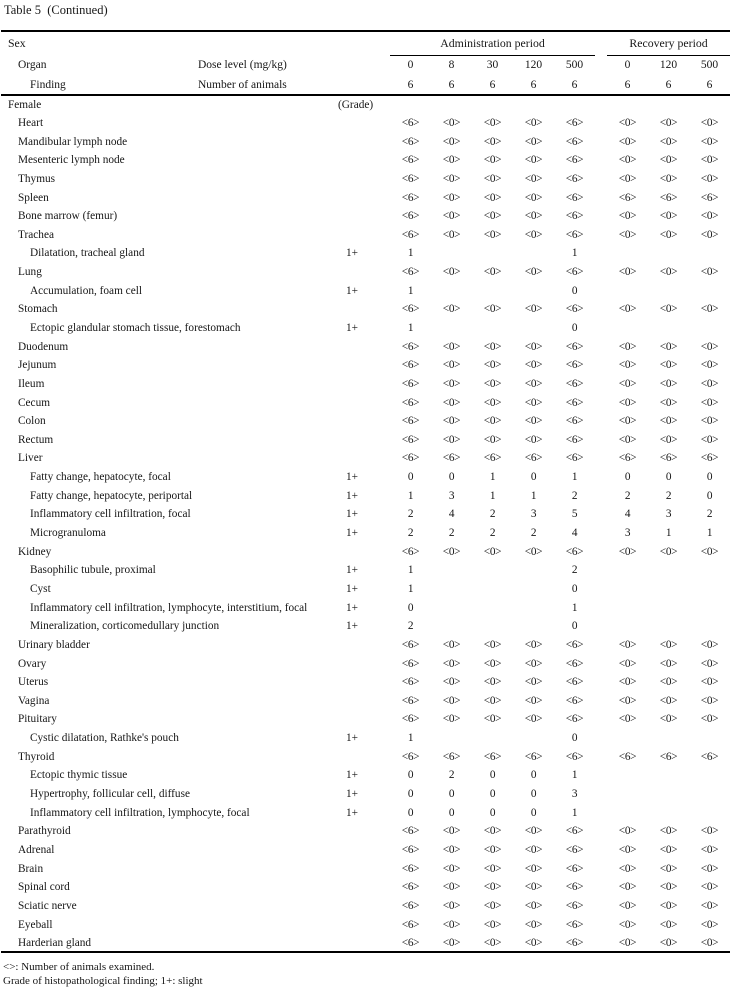 This screenshot has width=733, height=992. What do you see at coordinates (79, 967) in the screenshot?
I see `footnote-animals-examined: <>: Number of animals examined.` at bounding box center [79, 967].